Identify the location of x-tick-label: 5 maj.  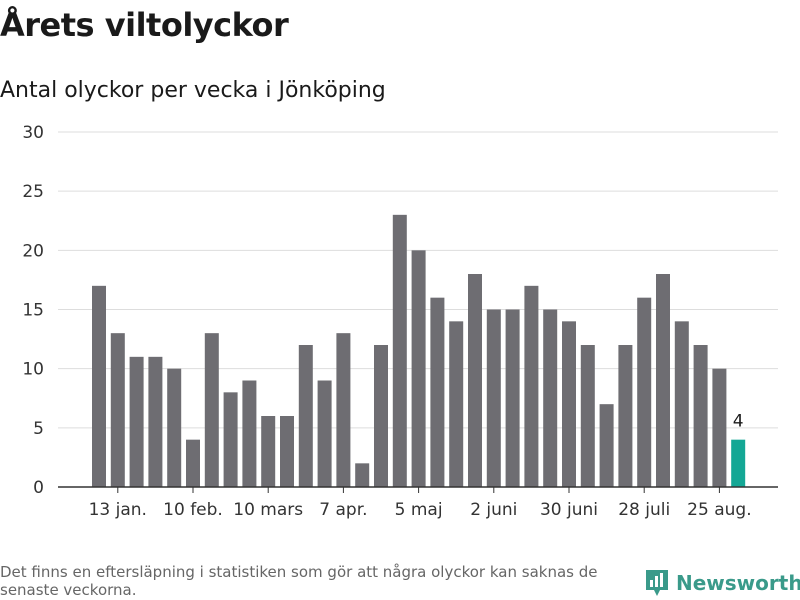
(419, 510).